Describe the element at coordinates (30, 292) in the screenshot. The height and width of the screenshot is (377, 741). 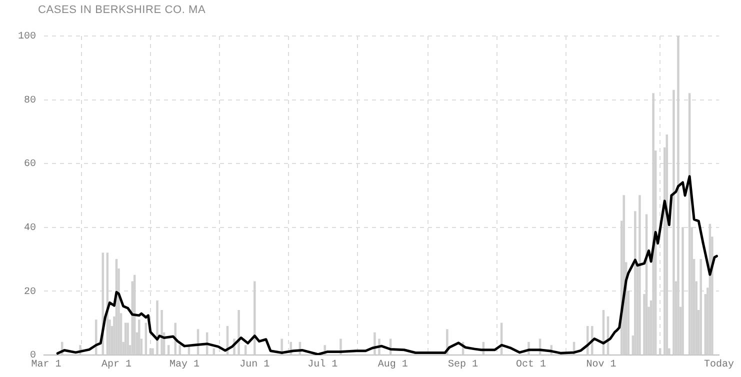
I see `y-tick-label: 20` at that location.